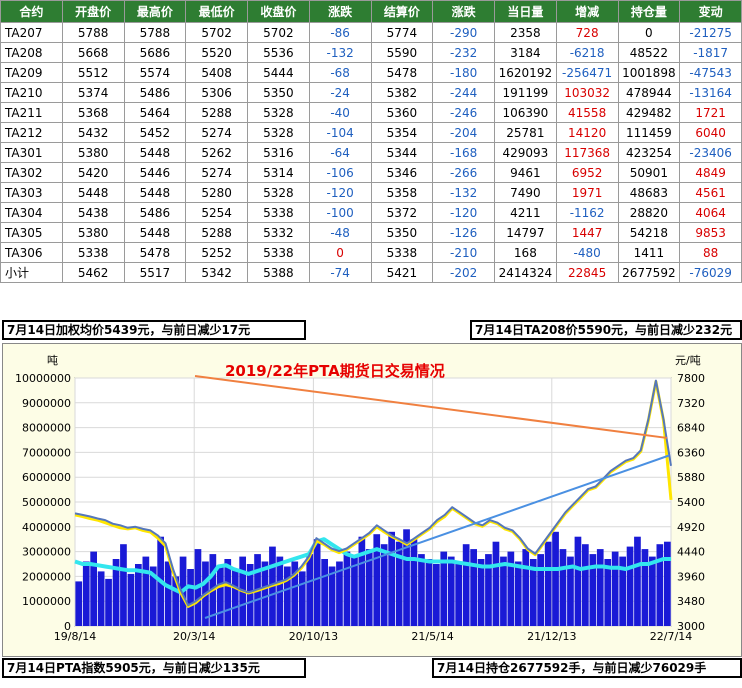 The width and height of the screenshot is (742, 688). What do you see at coordinates (525, 172) in the screenshot?
I see `table-cell: 9461` at bounding box center [525, 172].